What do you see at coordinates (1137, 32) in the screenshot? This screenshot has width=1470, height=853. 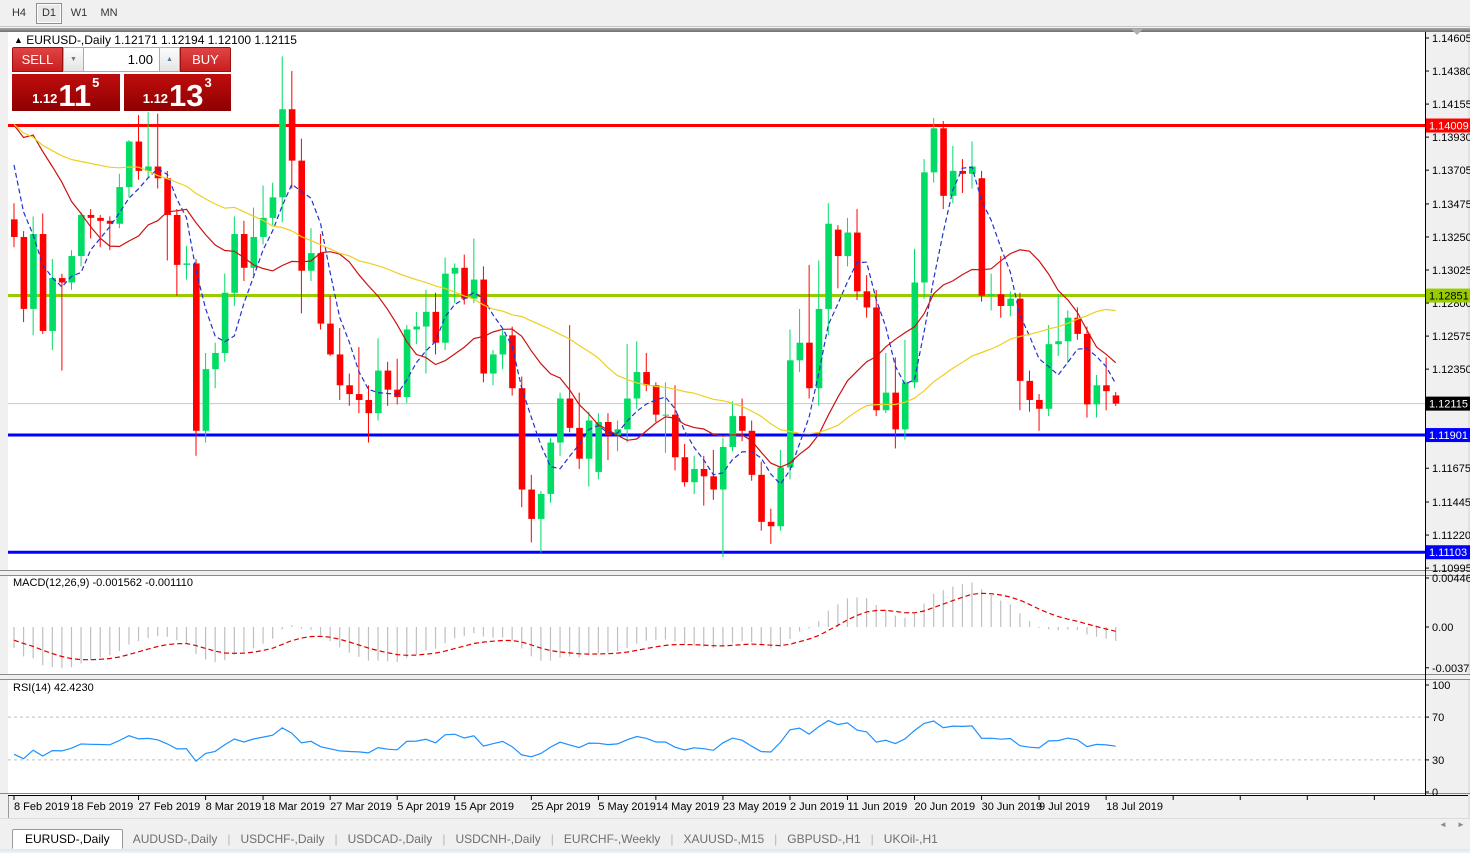 I see `chart-shift-marker-icon` at bounding box center [1137, 32].